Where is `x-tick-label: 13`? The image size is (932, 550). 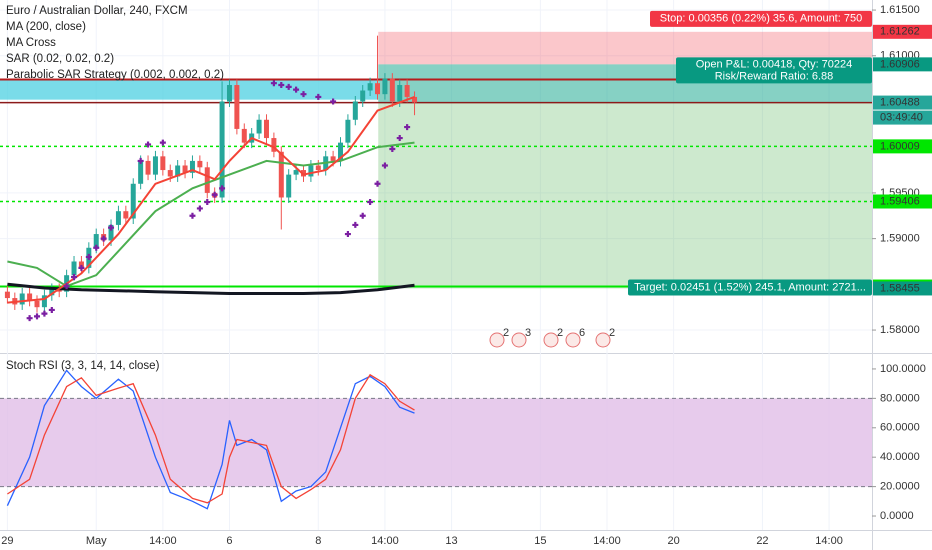
x-tick-label: 13 is located at coordinates (451, 541).